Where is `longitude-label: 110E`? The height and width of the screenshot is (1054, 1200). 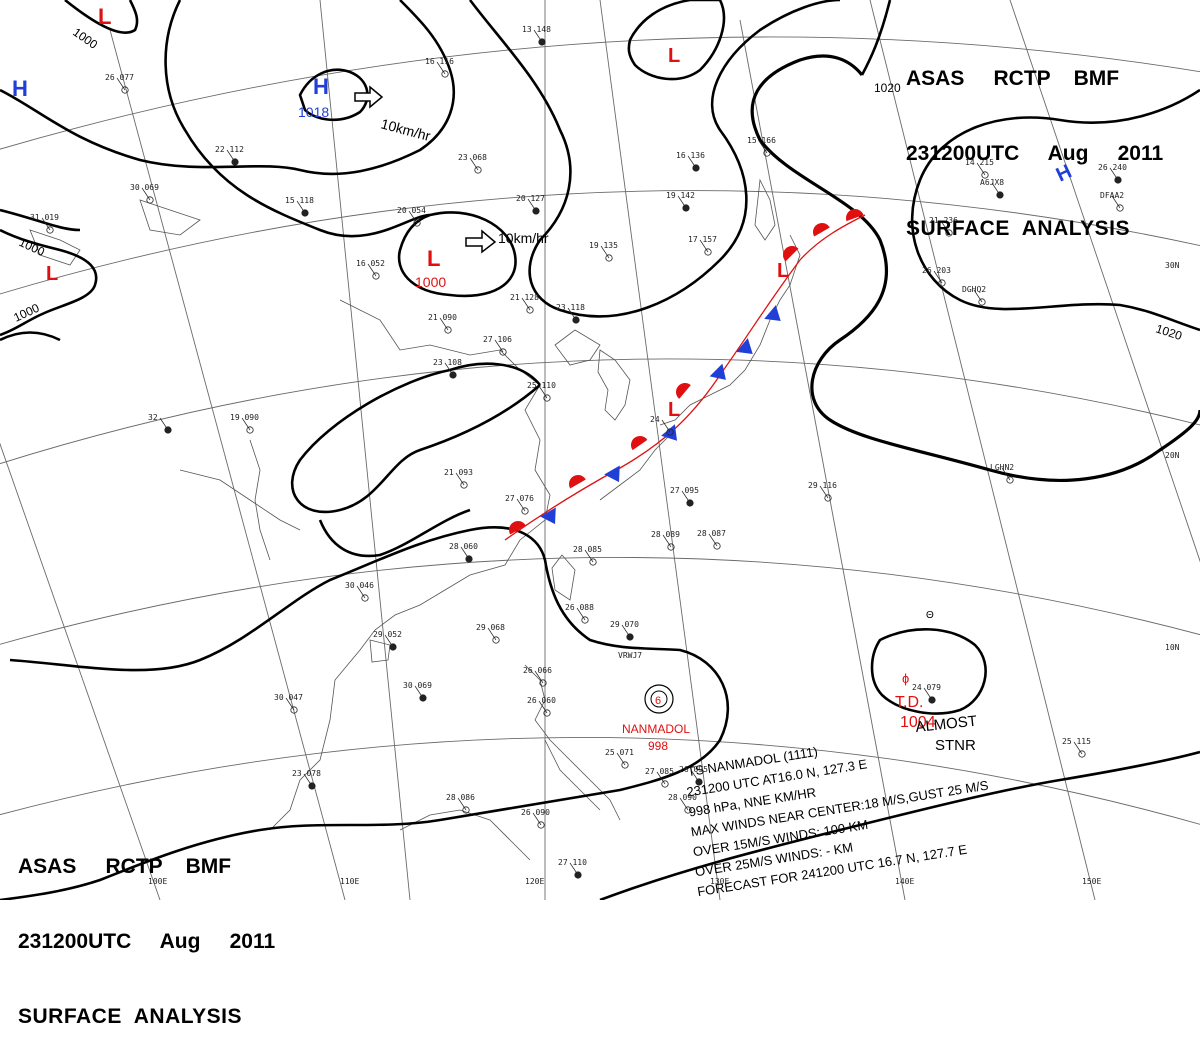 longitude-label: 110E is located at coordinates (349, 881).